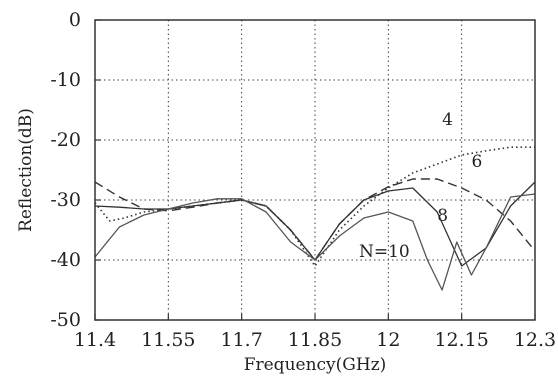 The height and width of the screenshot is (376, 558). I want to click on x-tick-labels: 11.4 11.55 11.7 11.85 12 12.15 12.3, so click(315, 340).